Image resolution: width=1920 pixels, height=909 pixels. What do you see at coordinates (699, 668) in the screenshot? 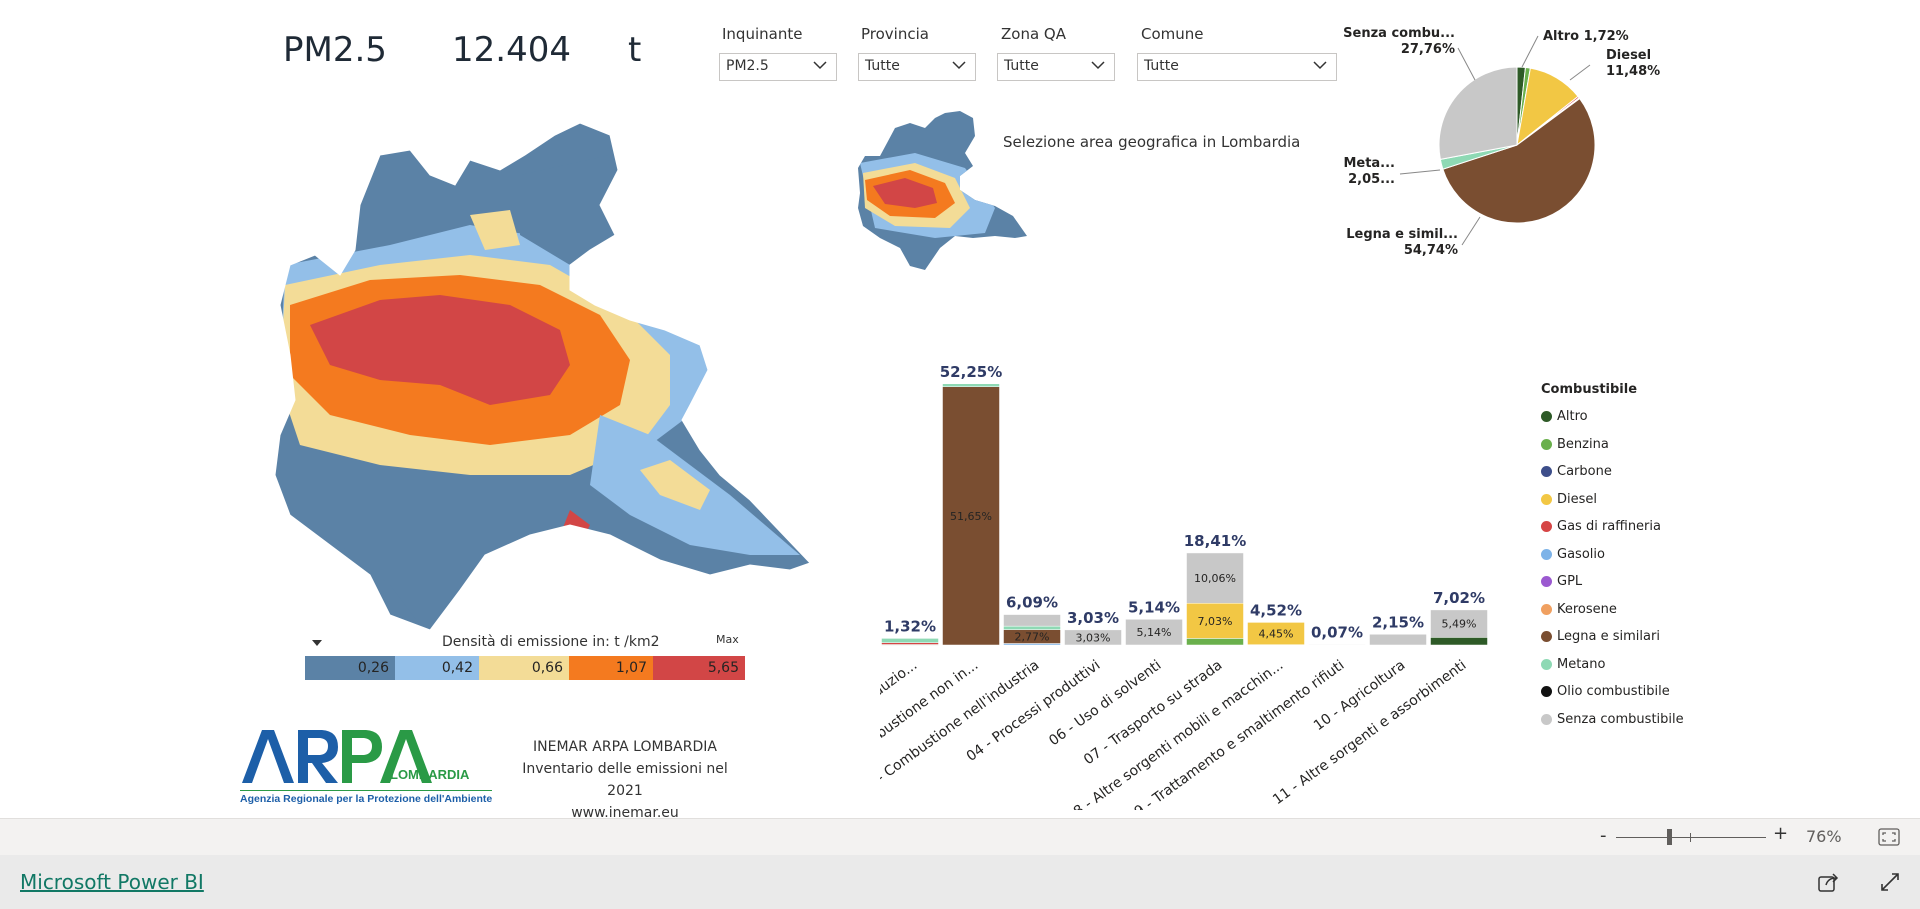
I see `colorbar-cell: 5,65` at bounding box center [699, 668].